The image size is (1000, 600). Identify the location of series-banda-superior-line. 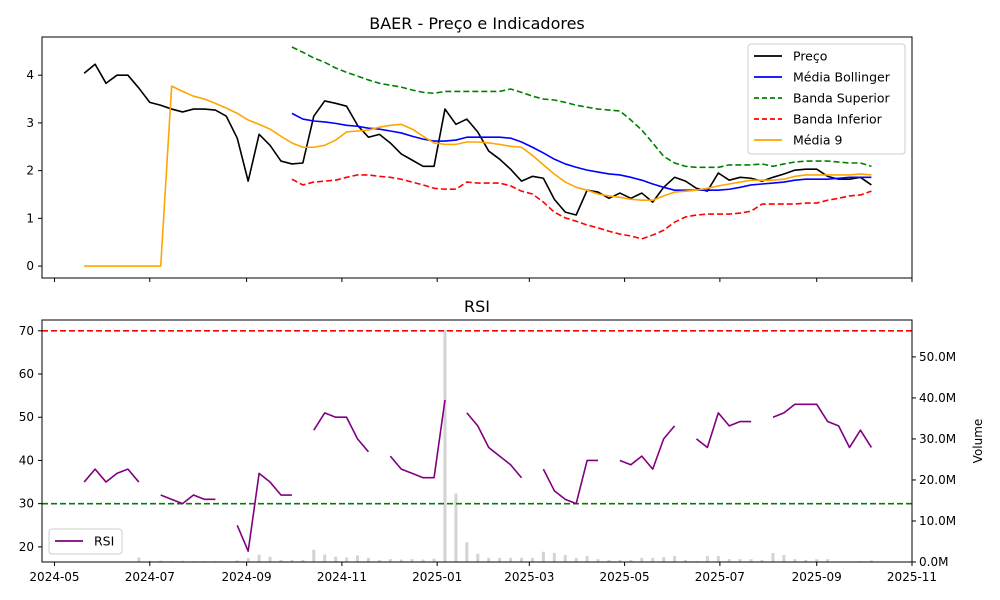
(581, 107).